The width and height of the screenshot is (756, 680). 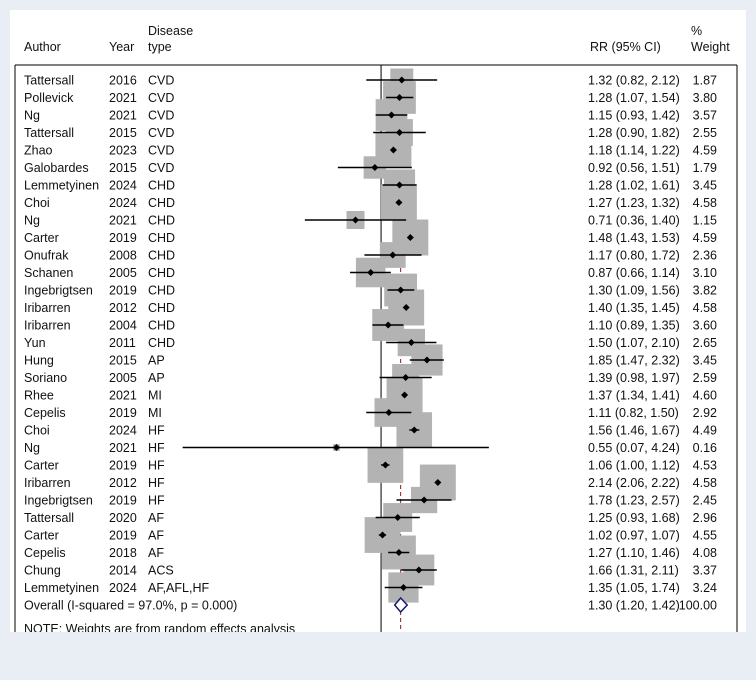 What do you see at coordinates (697, 31) in the screenshot?
I see `header-weight-line1: %` at bounding box center [697, 31].